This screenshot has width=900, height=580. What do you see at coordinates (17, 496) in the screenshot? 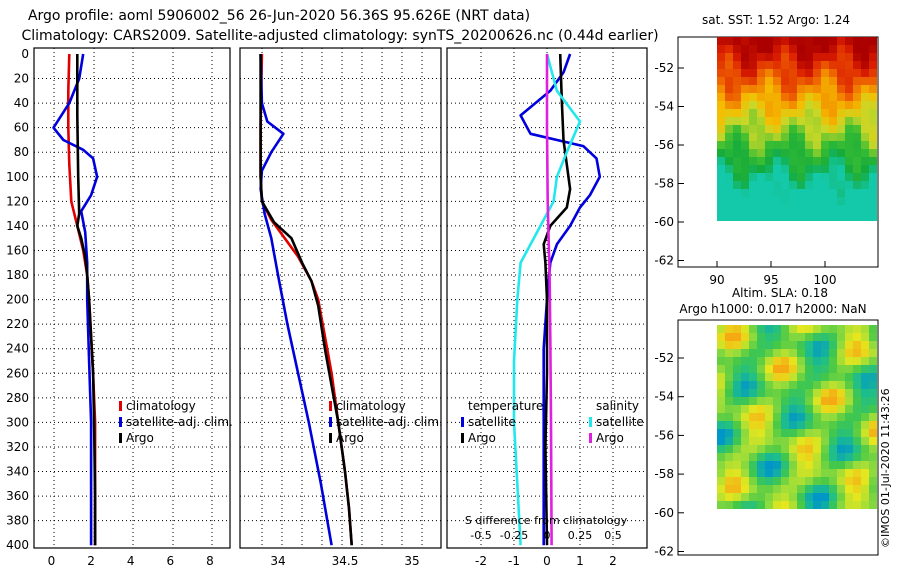
I see `y-tick-label: 360` at bounding box center [17, 496].